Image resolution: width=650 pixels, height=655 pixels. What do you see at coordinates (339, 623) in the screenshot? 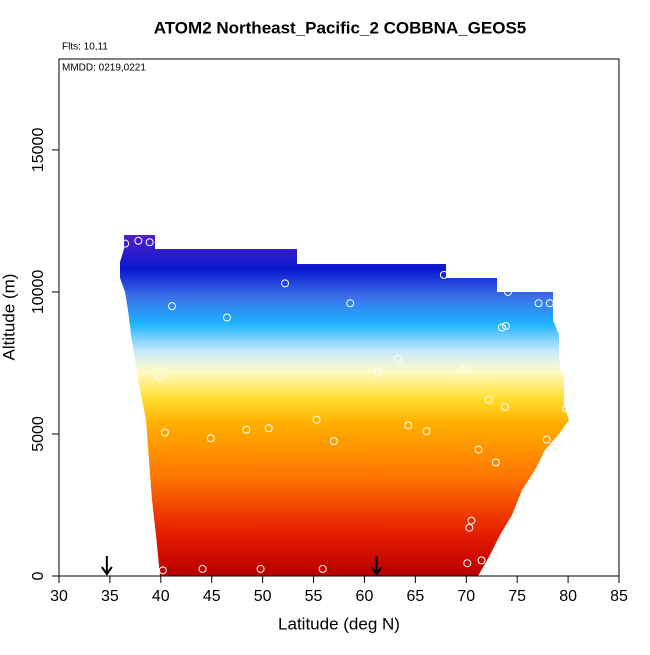
I see `x-axis-label: Latitude (deg N)` at bounding box center [339, 623].